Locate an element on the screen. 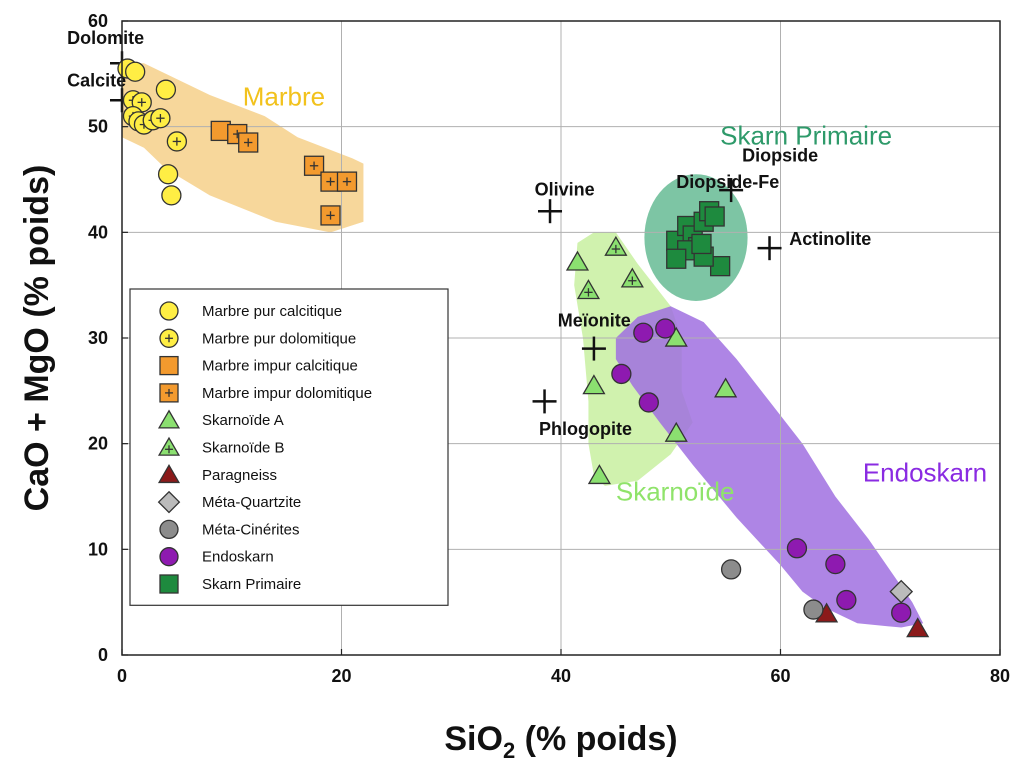  mineral-label-olivine: Olivine is located at coordinates (565, 189).